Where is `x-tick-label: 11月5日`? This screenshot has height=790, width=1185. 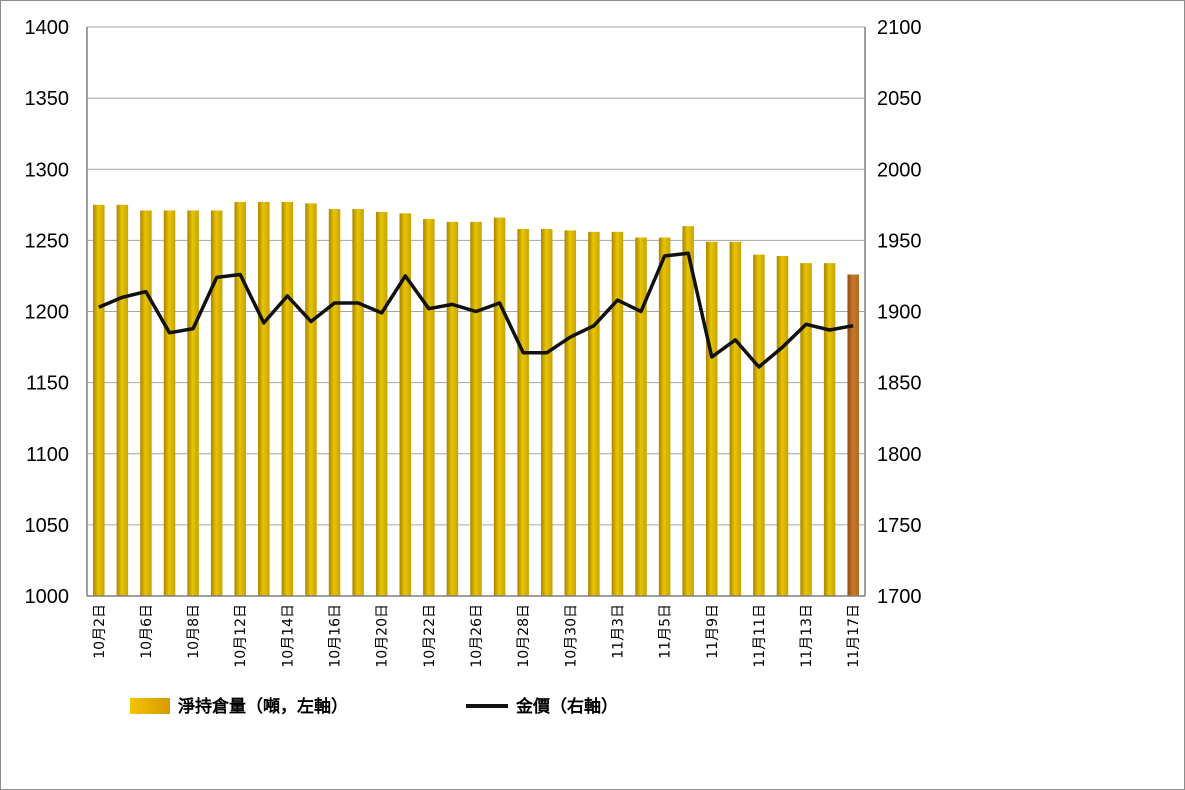 x-tick-label: 11月5日 is located at coordinates (666, 631).